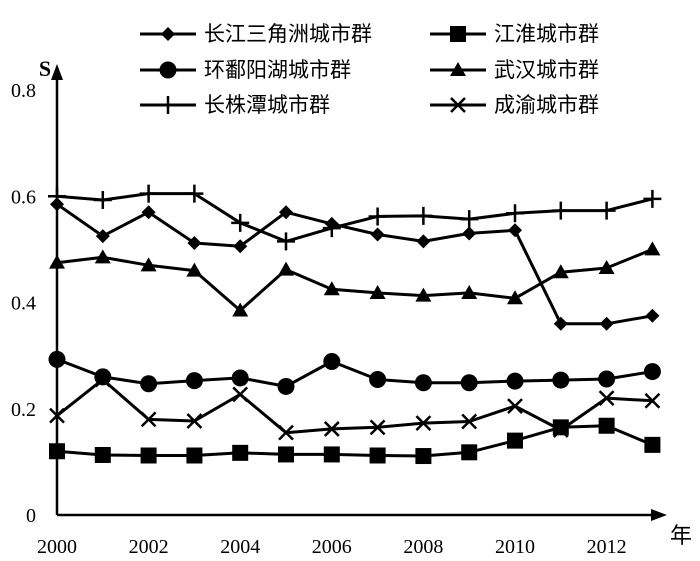  Describe the element at coordinates (659, 515) in the screenshot. I see `x-axis-arrow` at that location.